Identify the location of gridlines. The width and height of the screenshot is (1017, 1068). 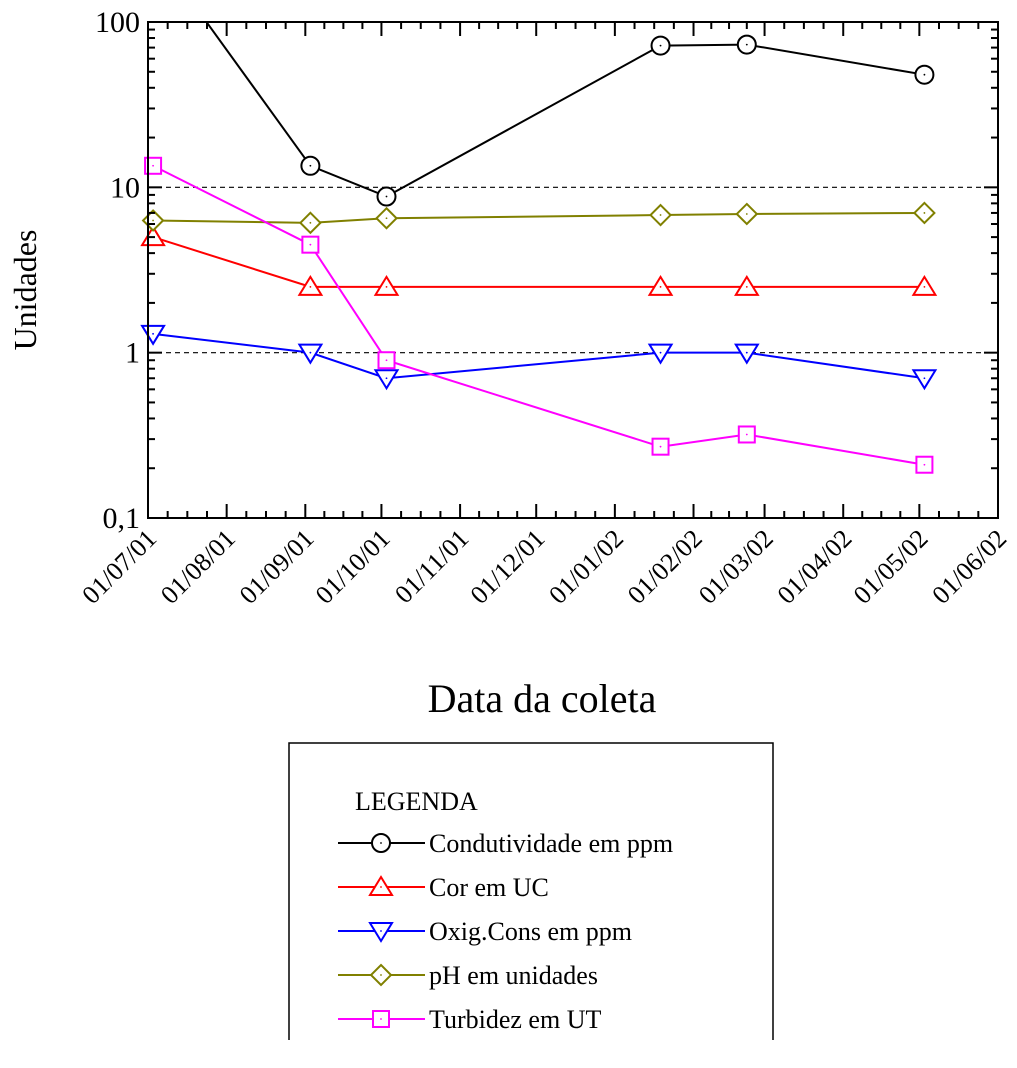
(573, 270).